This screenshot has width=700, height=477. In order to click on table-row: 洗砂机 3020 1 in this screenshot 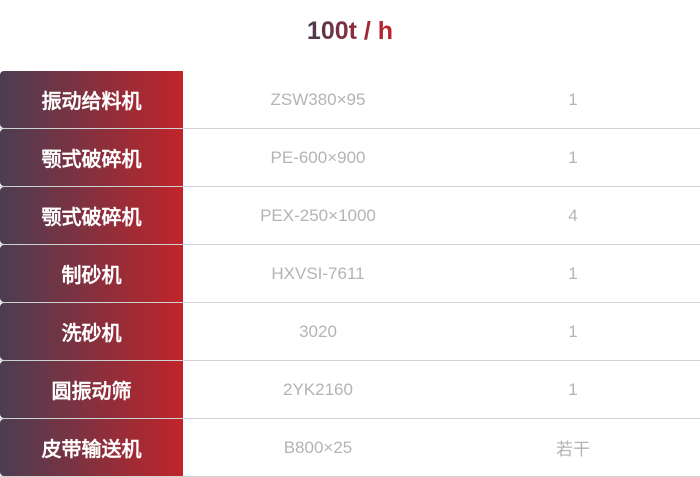, I will do `click(350, 332)`.